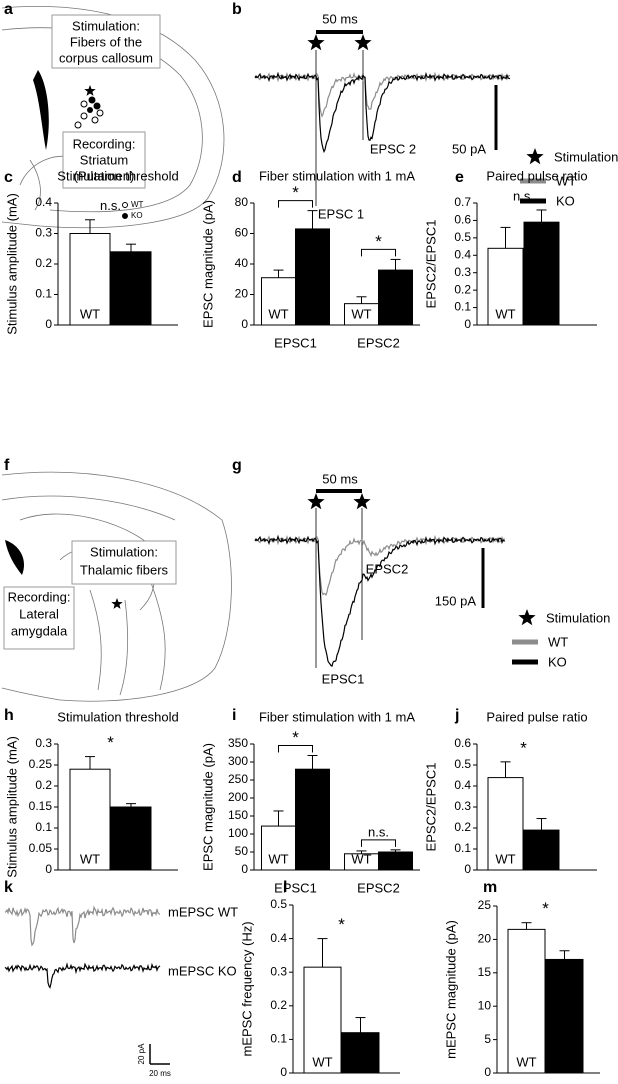 This screenshot has height=1084, width=618. I want to click on panel-letter: j, so click(456, 715).